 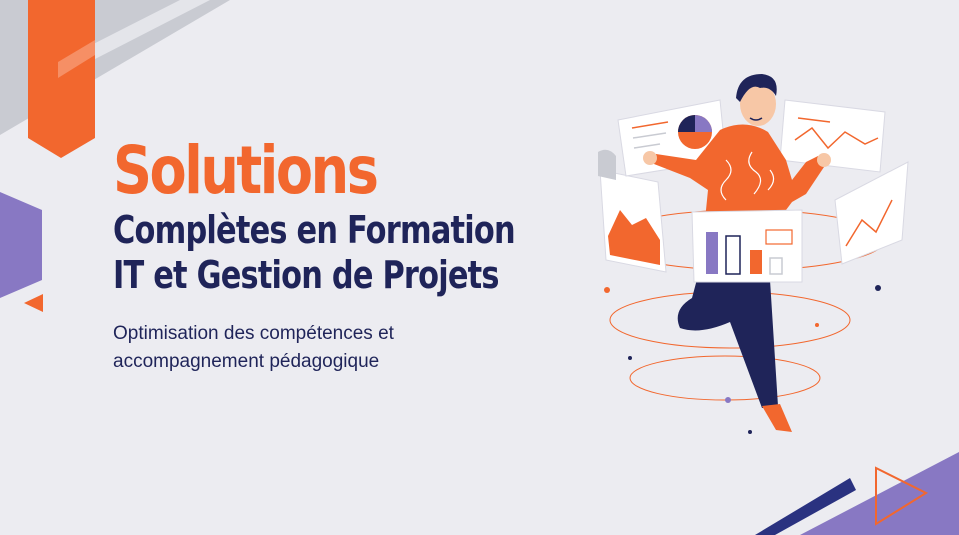 I want to click on purple-corner-triangle, so click(x=879, y=493).